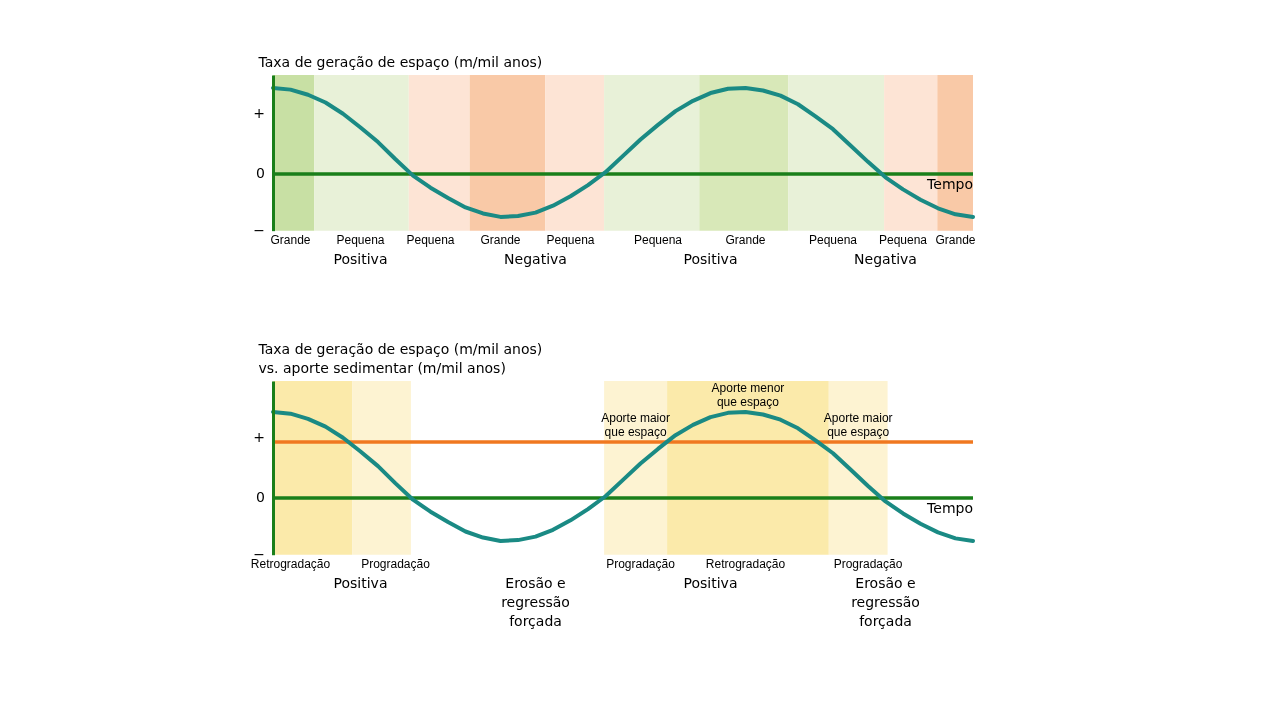  Describe the element at coordinates (745, 563) in the screenshot. I see `x-tick-label: Retrogradação` at that location.